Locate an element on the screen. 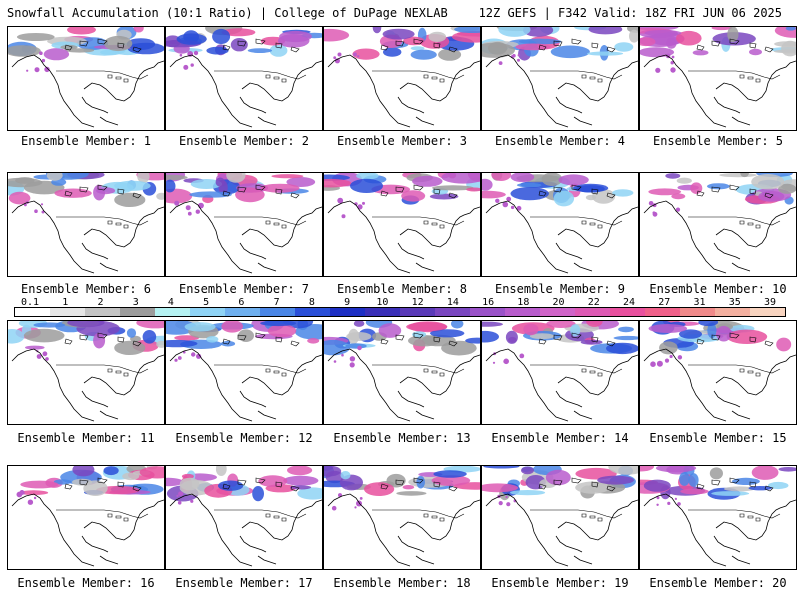 The height and width of the screenshot is (600, 800). ensemble-member-label-14: Ensemble Member: 14 is located at coordinates (560, 438).